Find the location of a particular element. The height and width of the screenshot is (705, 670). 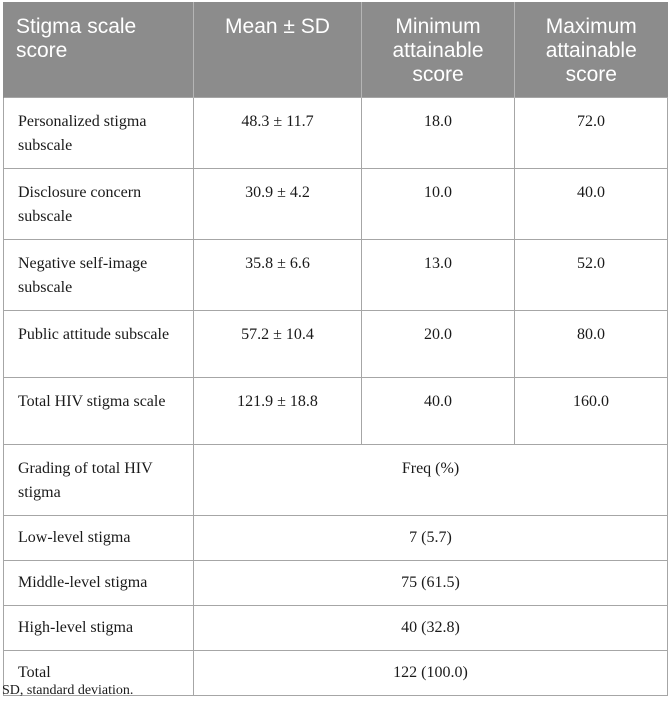

row-label: High-level stigma is located at coordinates (98, 628).